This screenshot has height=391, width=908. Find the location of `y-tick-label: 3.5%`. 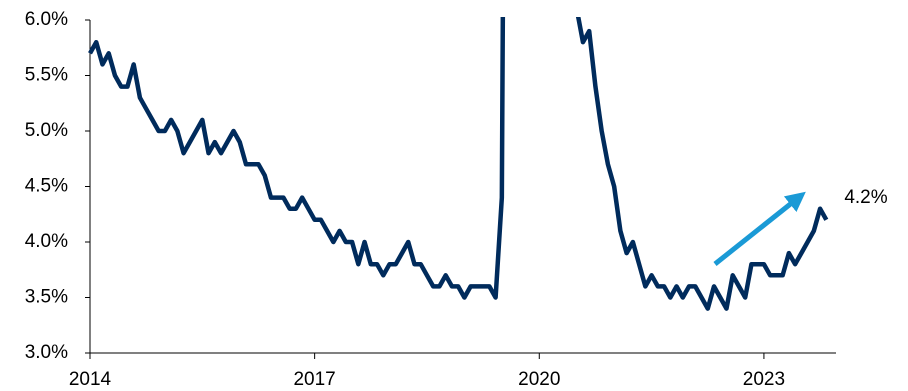

y-tick-label: 3.5% is located at coordinates (46, 297).